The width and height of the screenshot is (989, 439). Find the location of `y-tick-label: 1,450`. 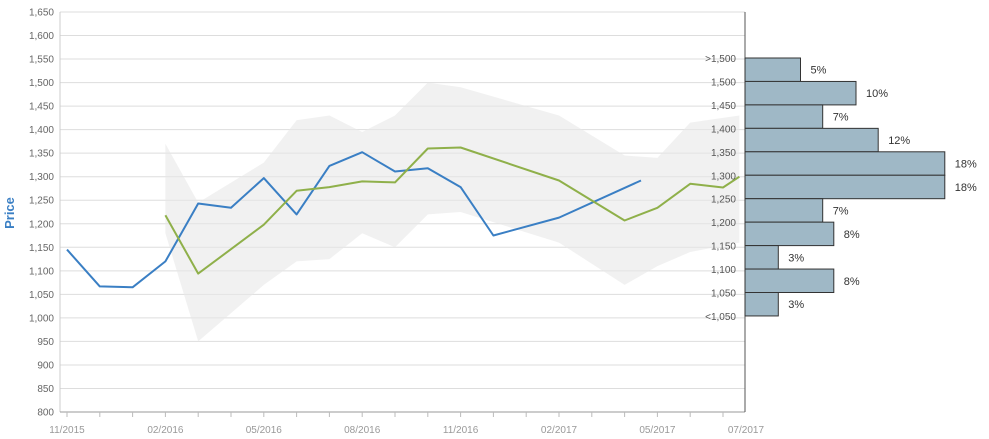

y-tick-label: 1,450 is located at coordinates (41, 107).